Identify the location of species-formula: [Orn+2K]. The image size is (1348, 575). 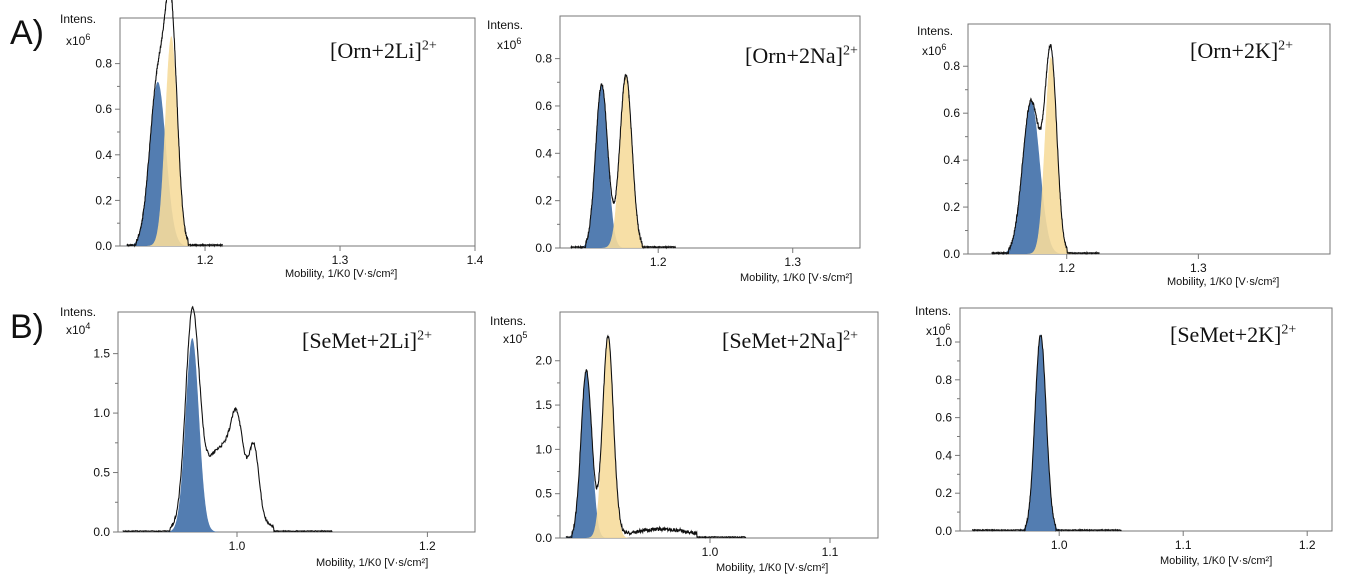
(1234, 50).